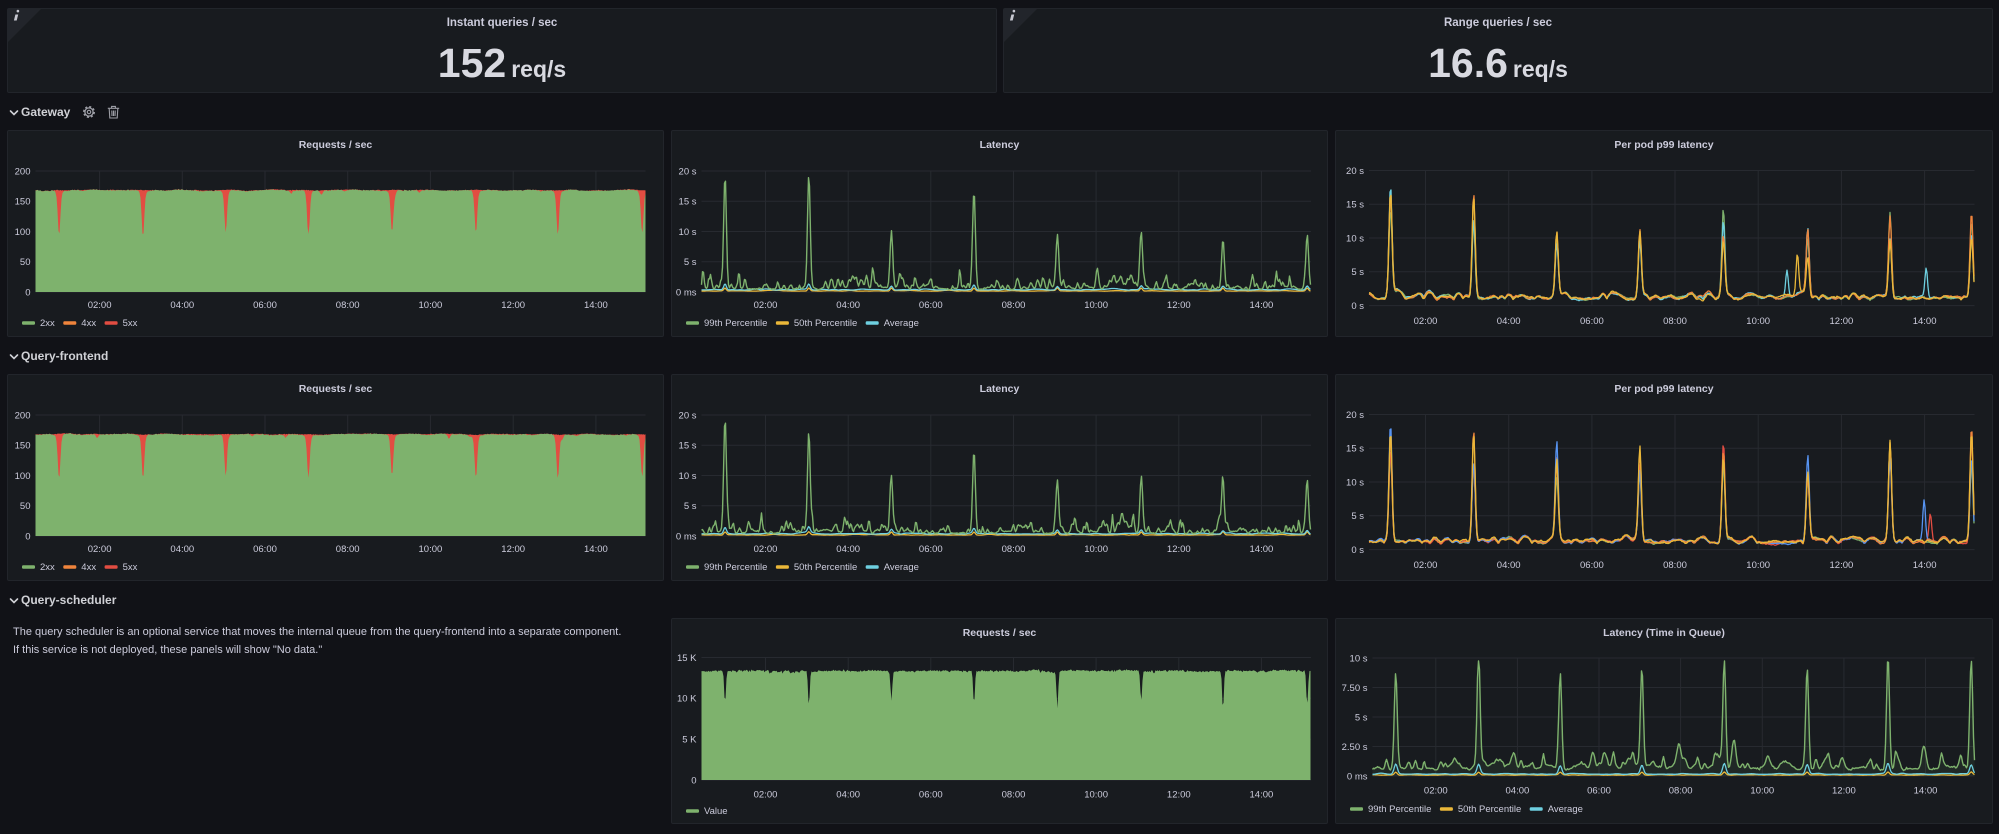 The height and width of the screenshot is (834, 1999). Describe the element at coordinates (130, 567) in the screenshot. I see `svg-text: 5xx` at that location.